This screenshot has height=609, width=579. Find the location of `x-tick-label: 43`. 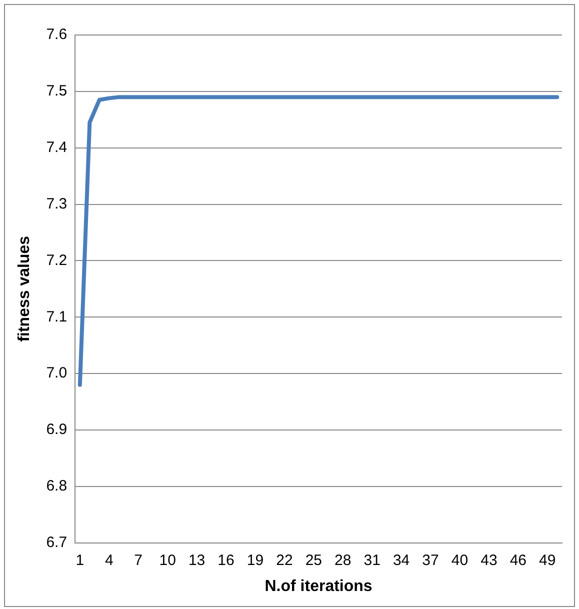

x-tick-label: 43 is located at coordinates (489, 560).